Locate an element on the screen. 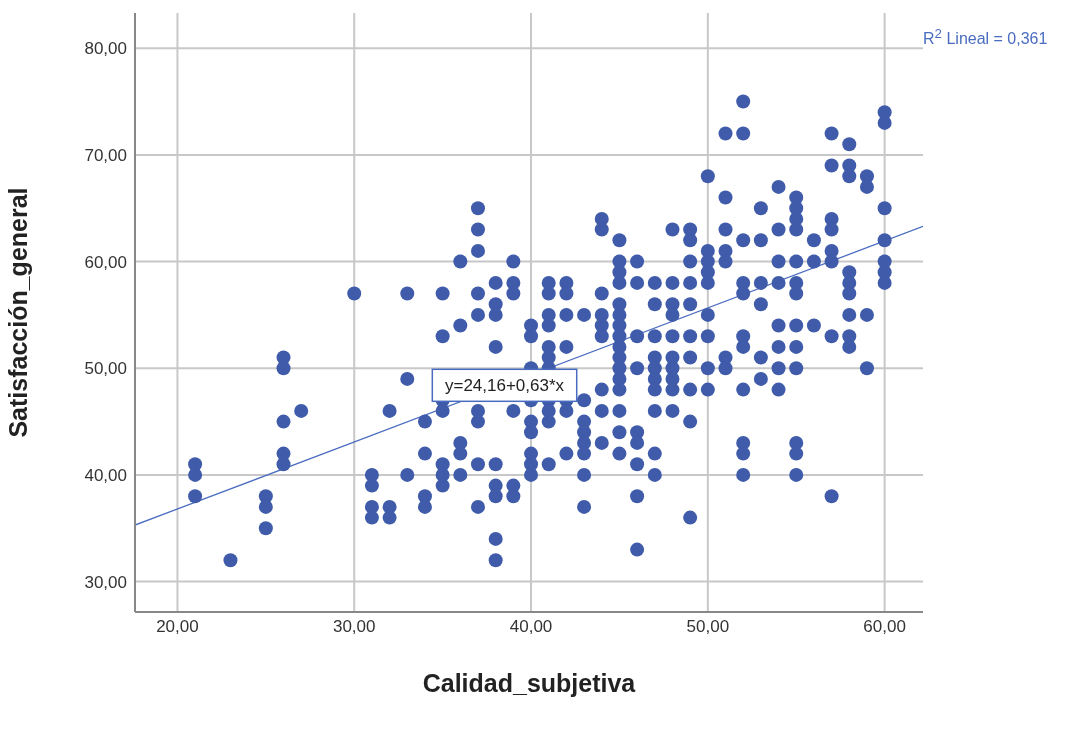  y-axis-title: Satisfacción_general is located at coordinates (17, 312).